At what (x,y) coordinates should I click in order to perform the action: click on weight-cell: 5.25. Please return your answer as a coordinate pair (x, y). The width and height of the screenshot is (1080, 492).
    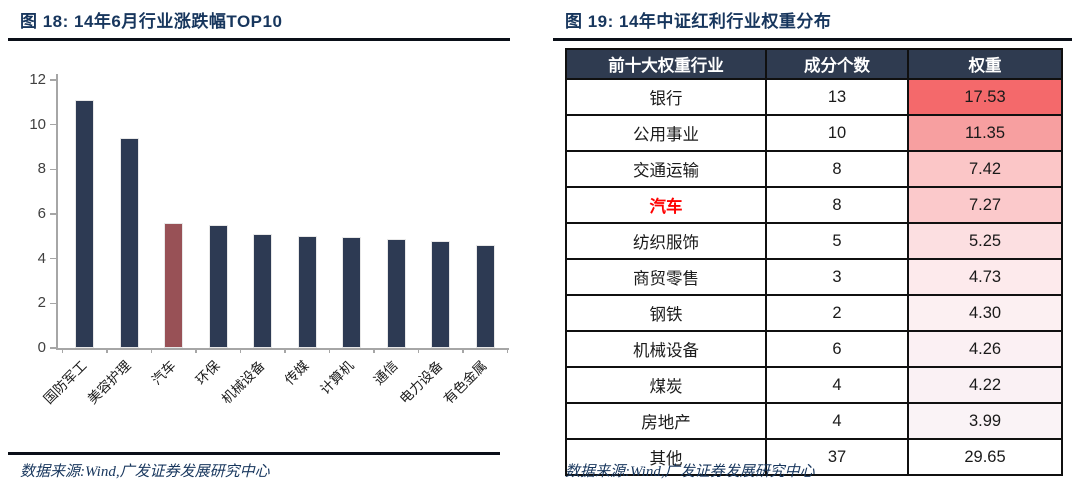
    Looking at the image, I should click on (985, 241).